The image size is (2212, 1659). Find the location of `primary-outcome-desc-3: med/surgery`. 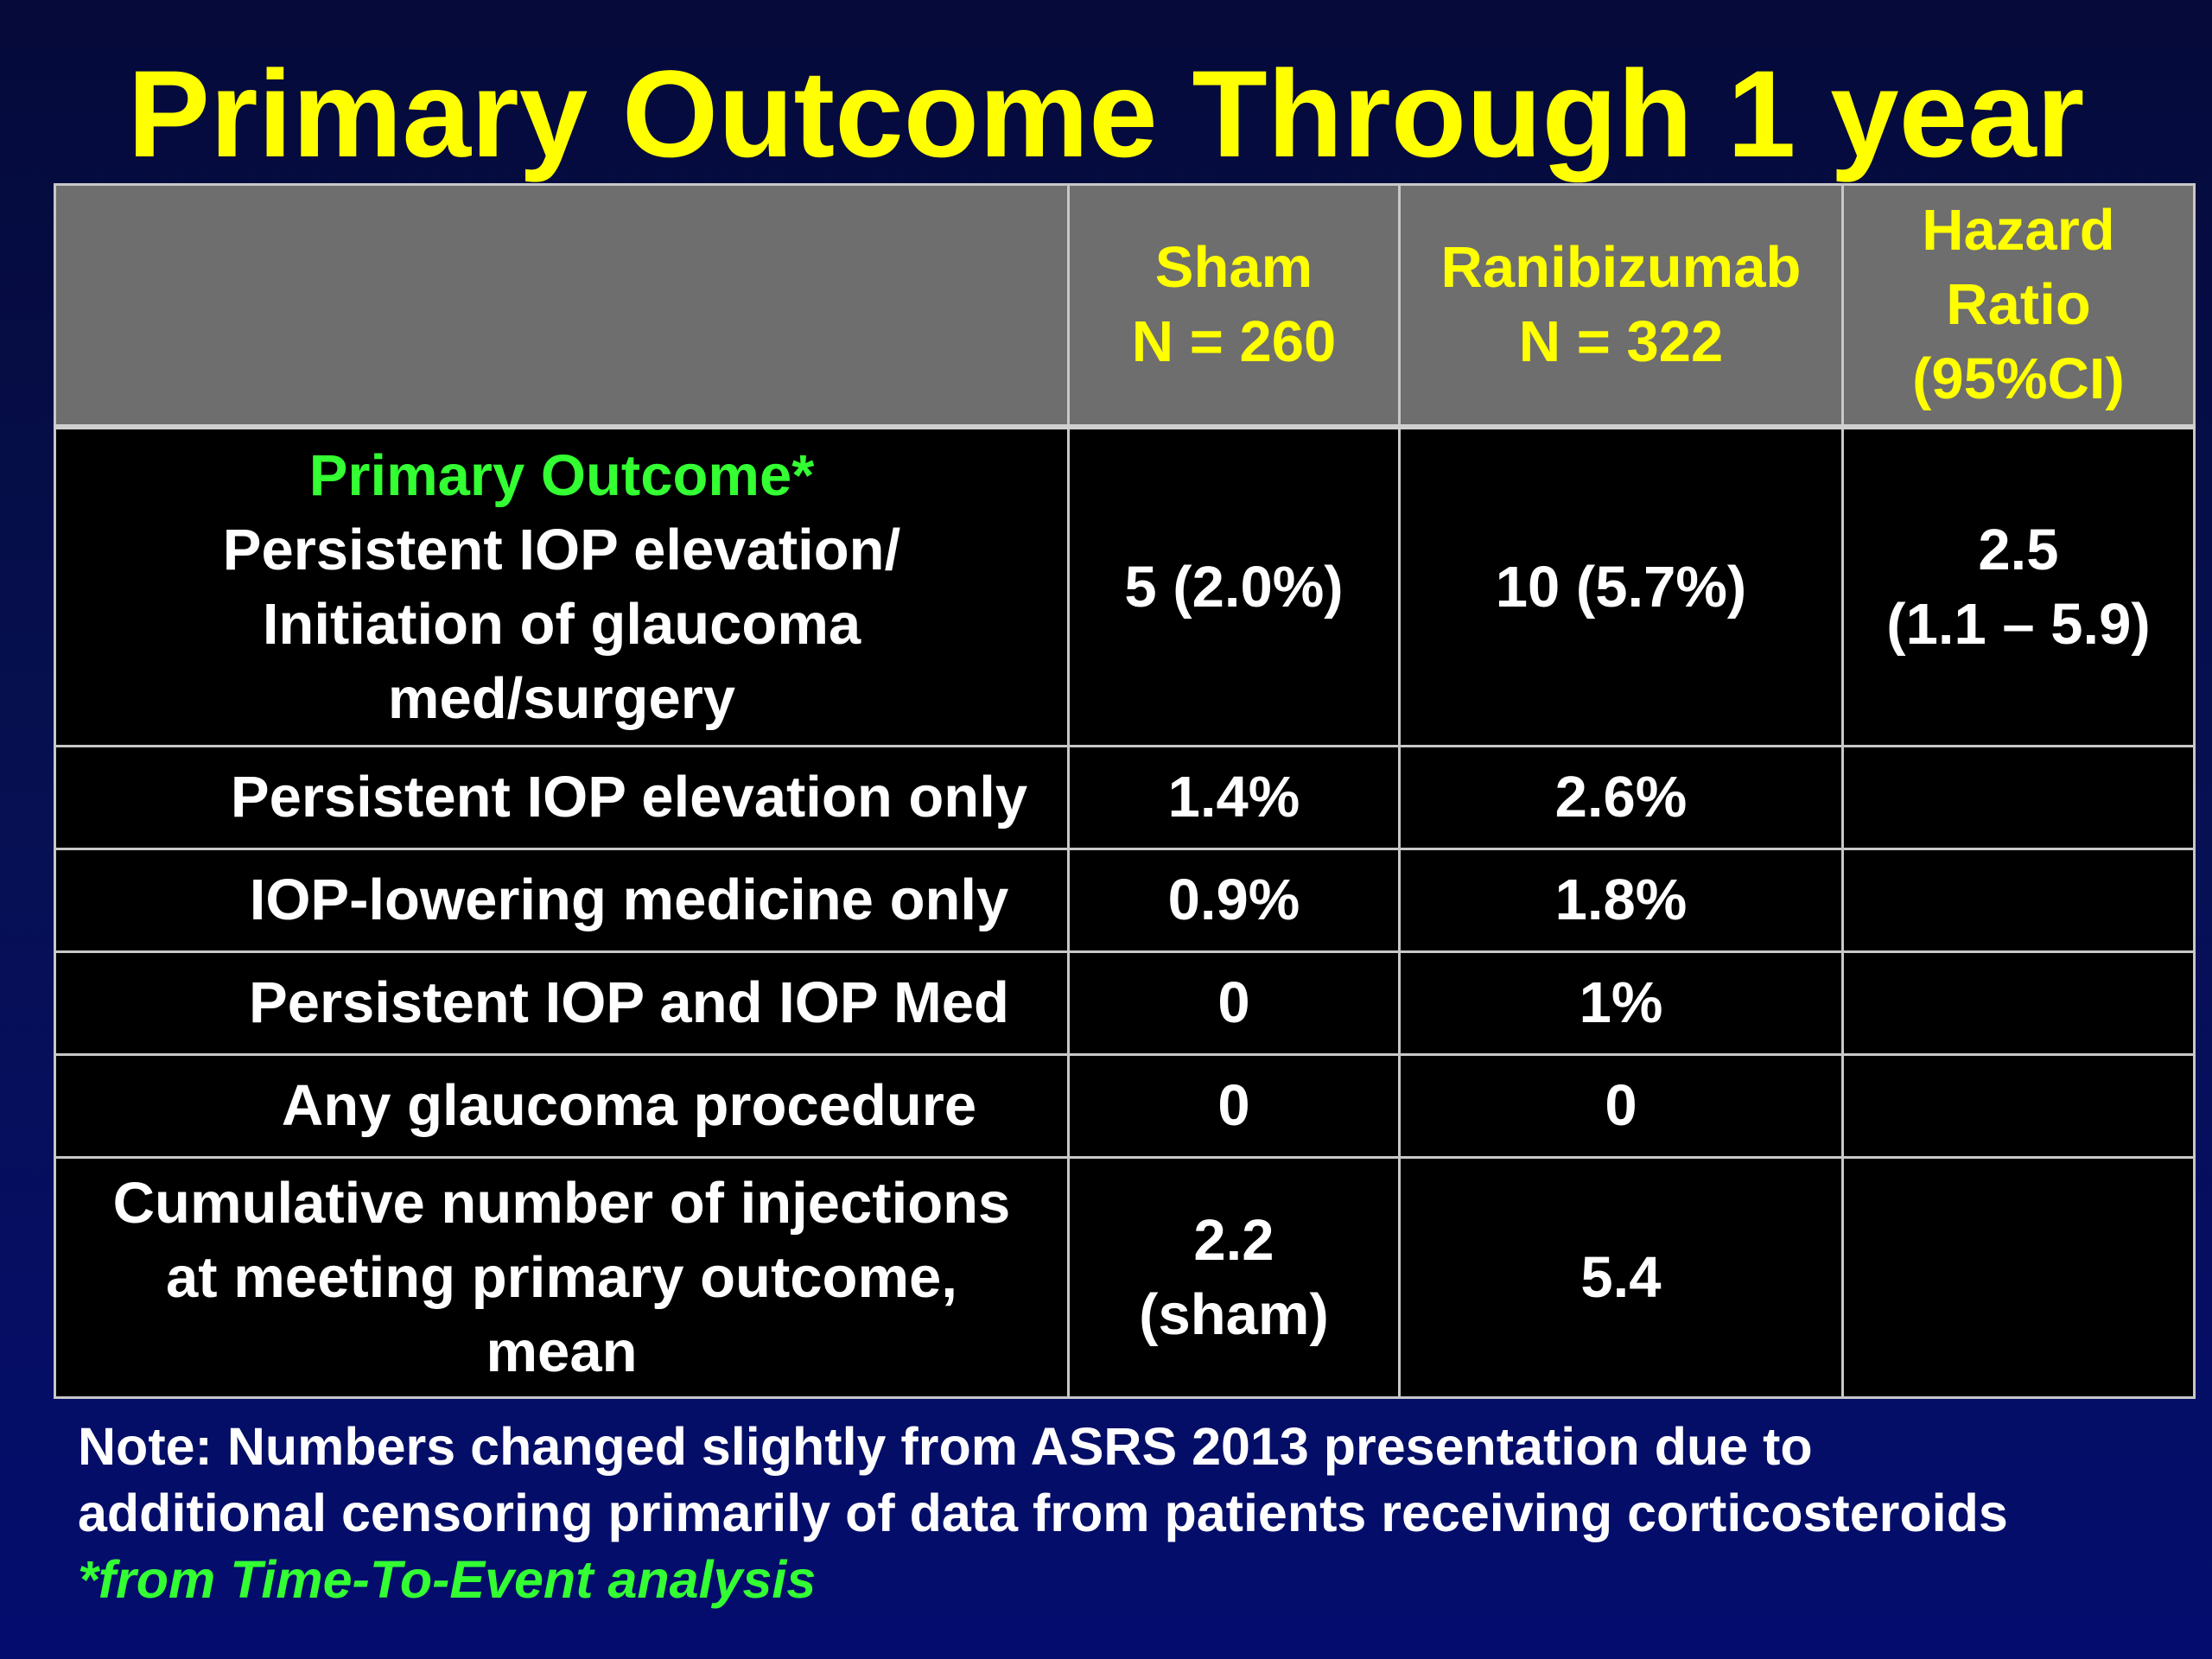

primary-outcome-desc-3: med/surgery is located at coordinates (561, 698).